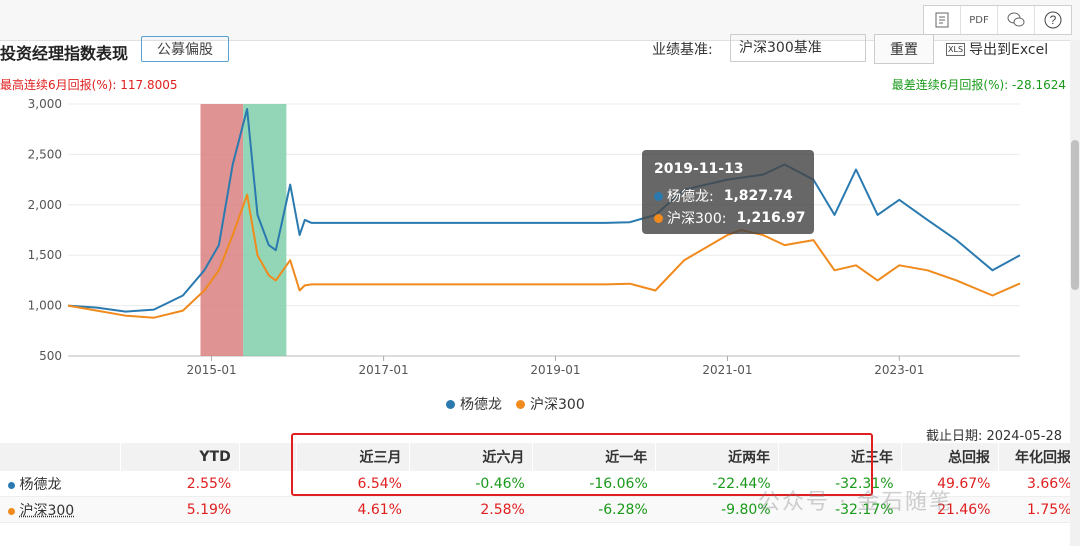 This screenshot has height=546, width=1080. I want to click on export-label: 导出到Excel, so click(1009, 50).